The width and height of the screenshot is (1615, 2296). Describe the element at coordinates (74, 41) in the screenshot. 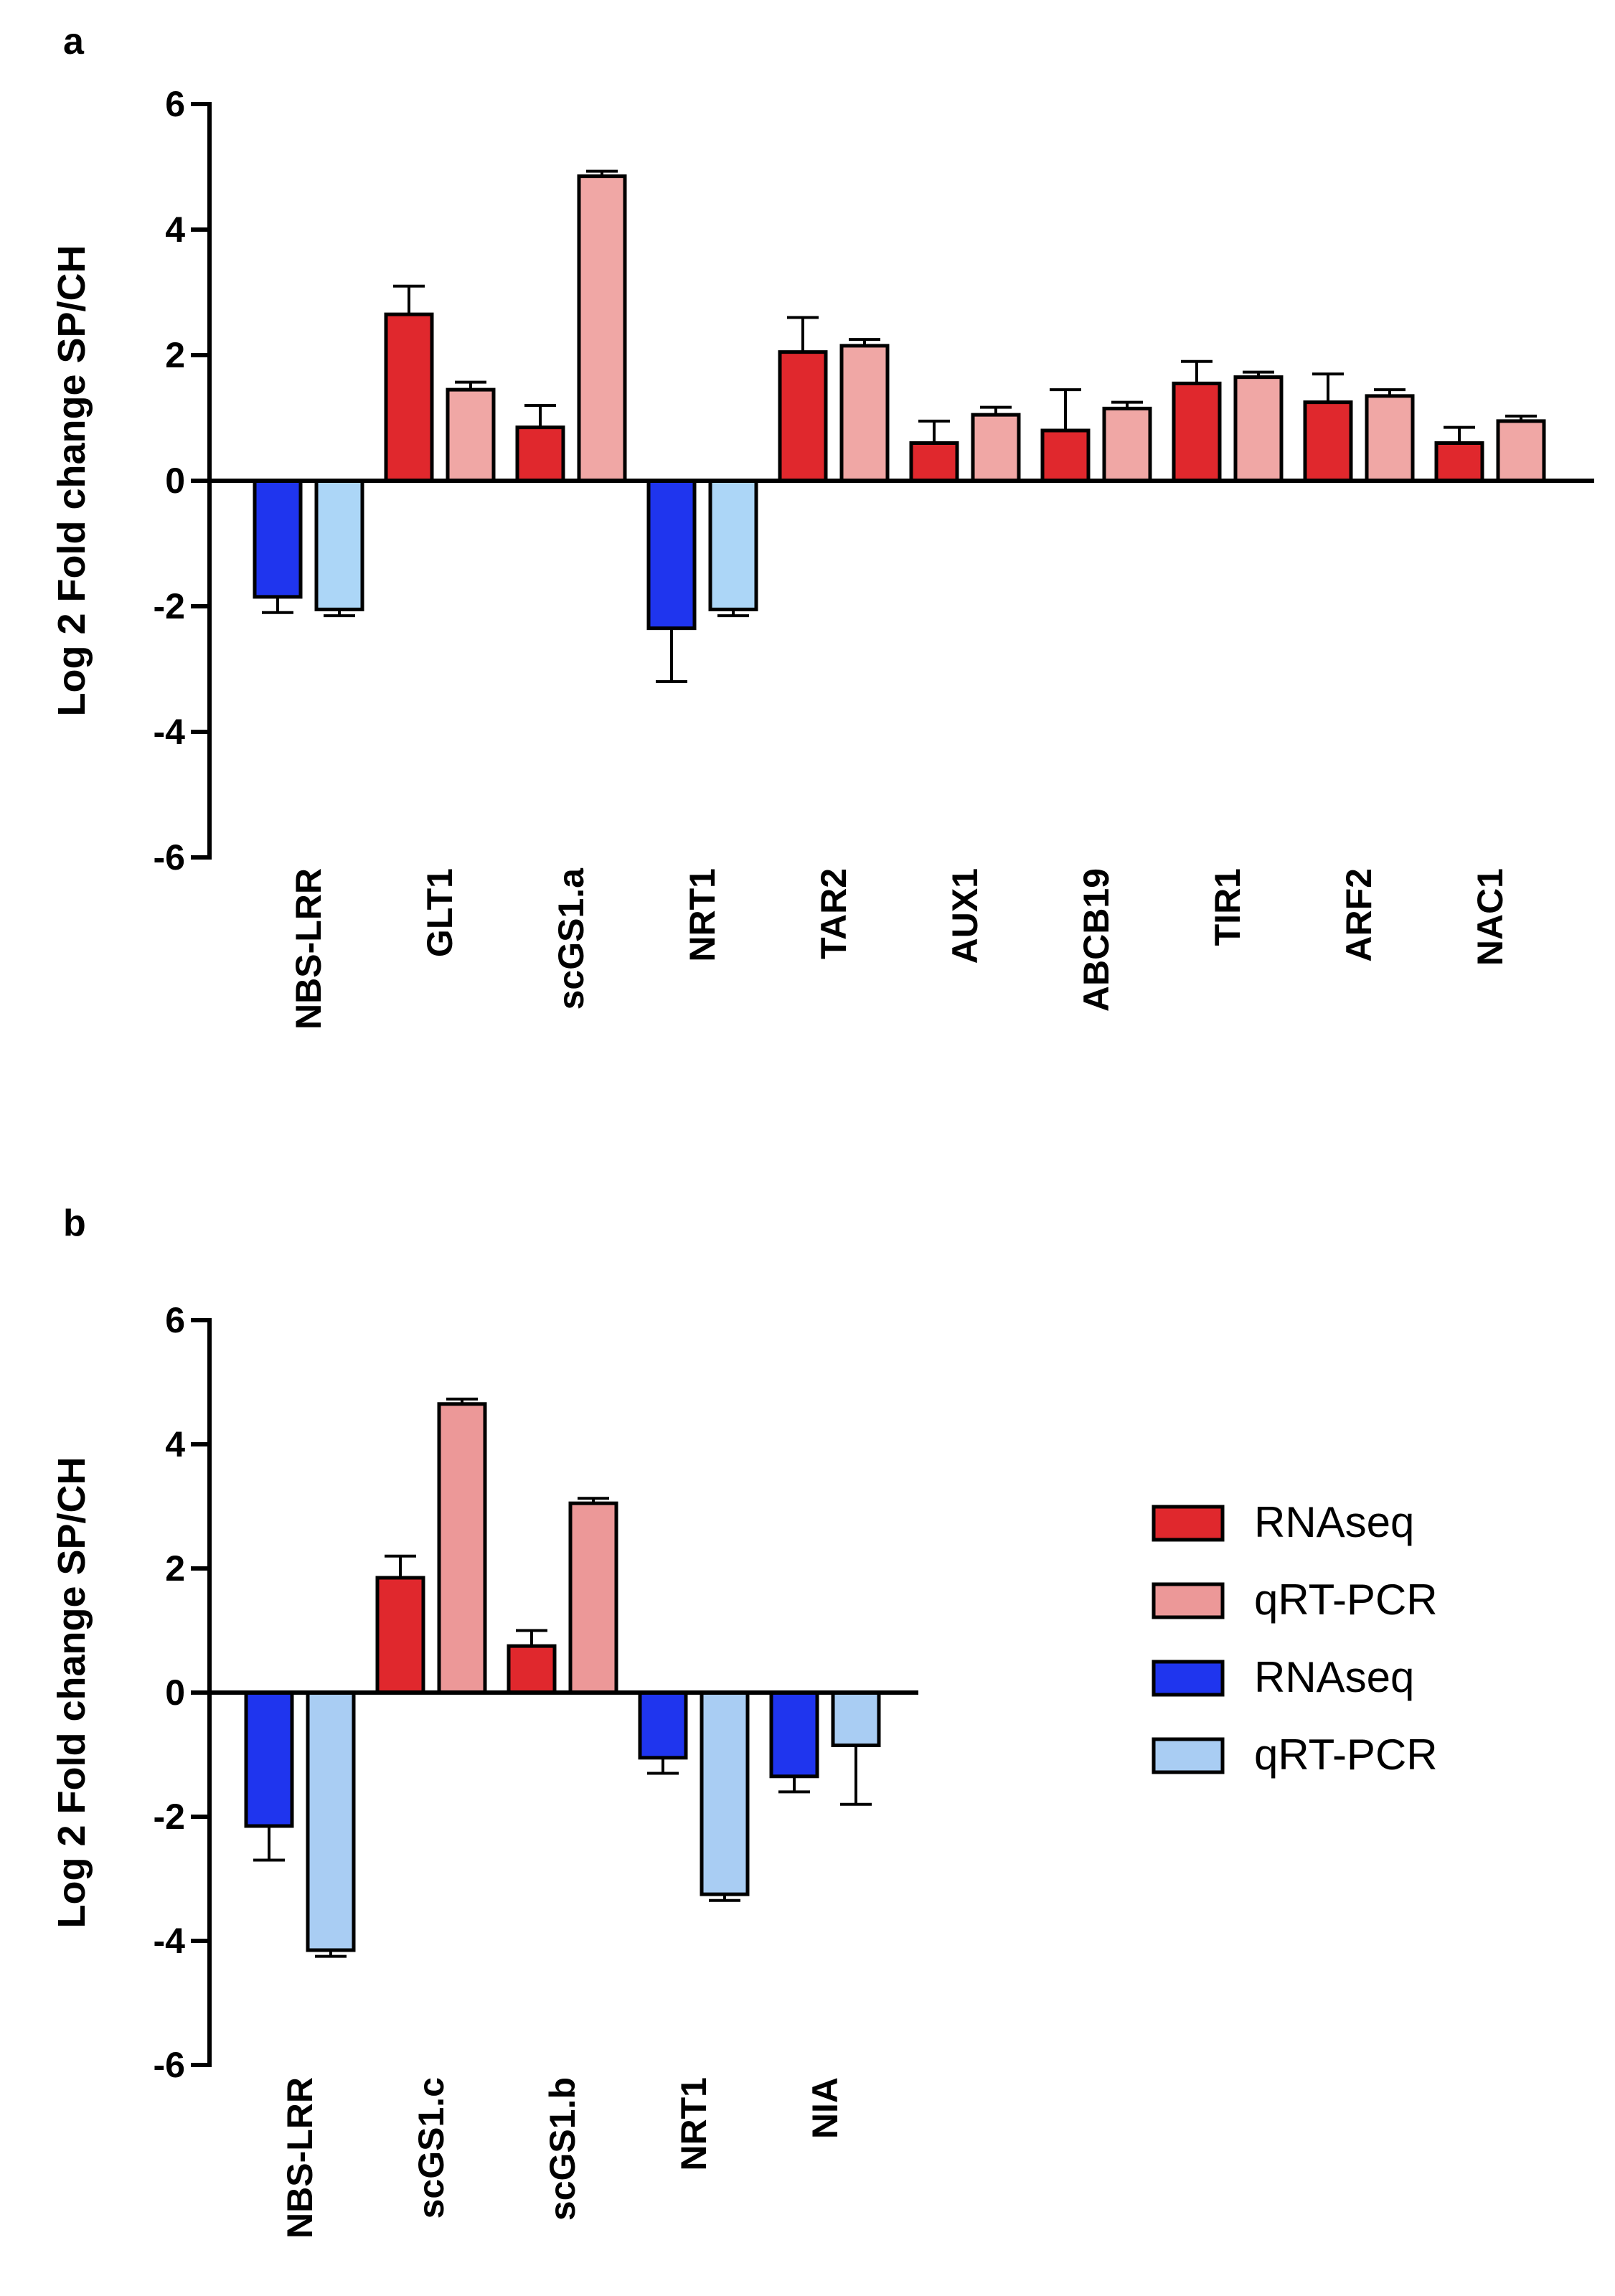

I see `panel-letter: a` at that location.